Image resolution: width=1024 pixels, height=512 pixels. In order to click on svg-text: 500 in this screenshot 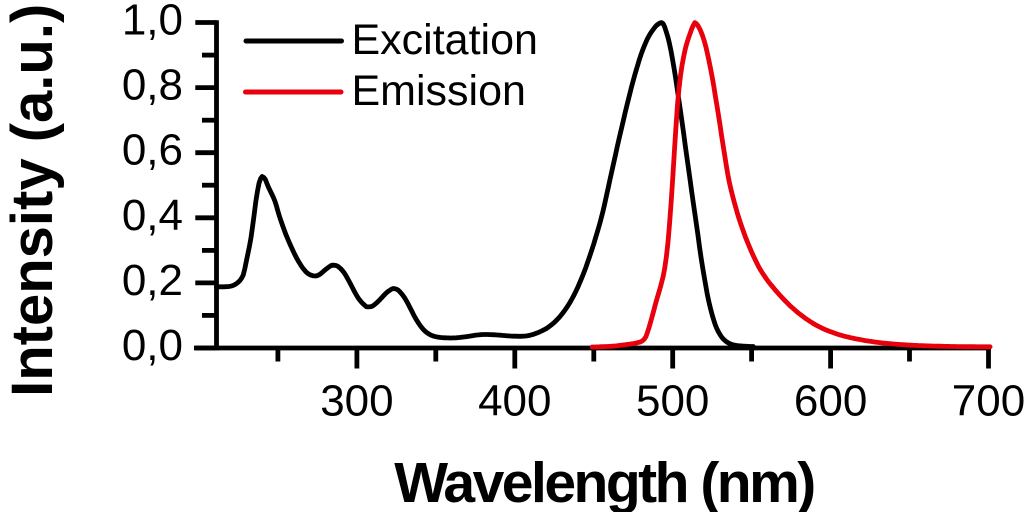, I will do `click(672, 401)`.